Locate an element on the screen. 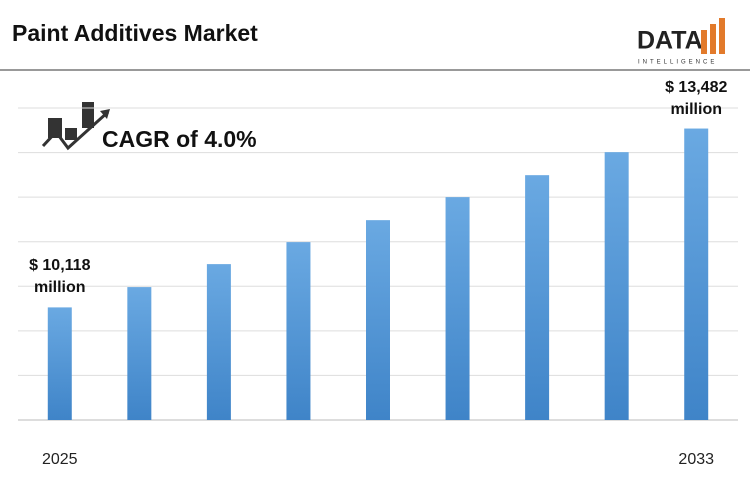 The height and width of the screenshot is (500, 750). value-label: $ 13,482 million is located at coordinates (696, 98).